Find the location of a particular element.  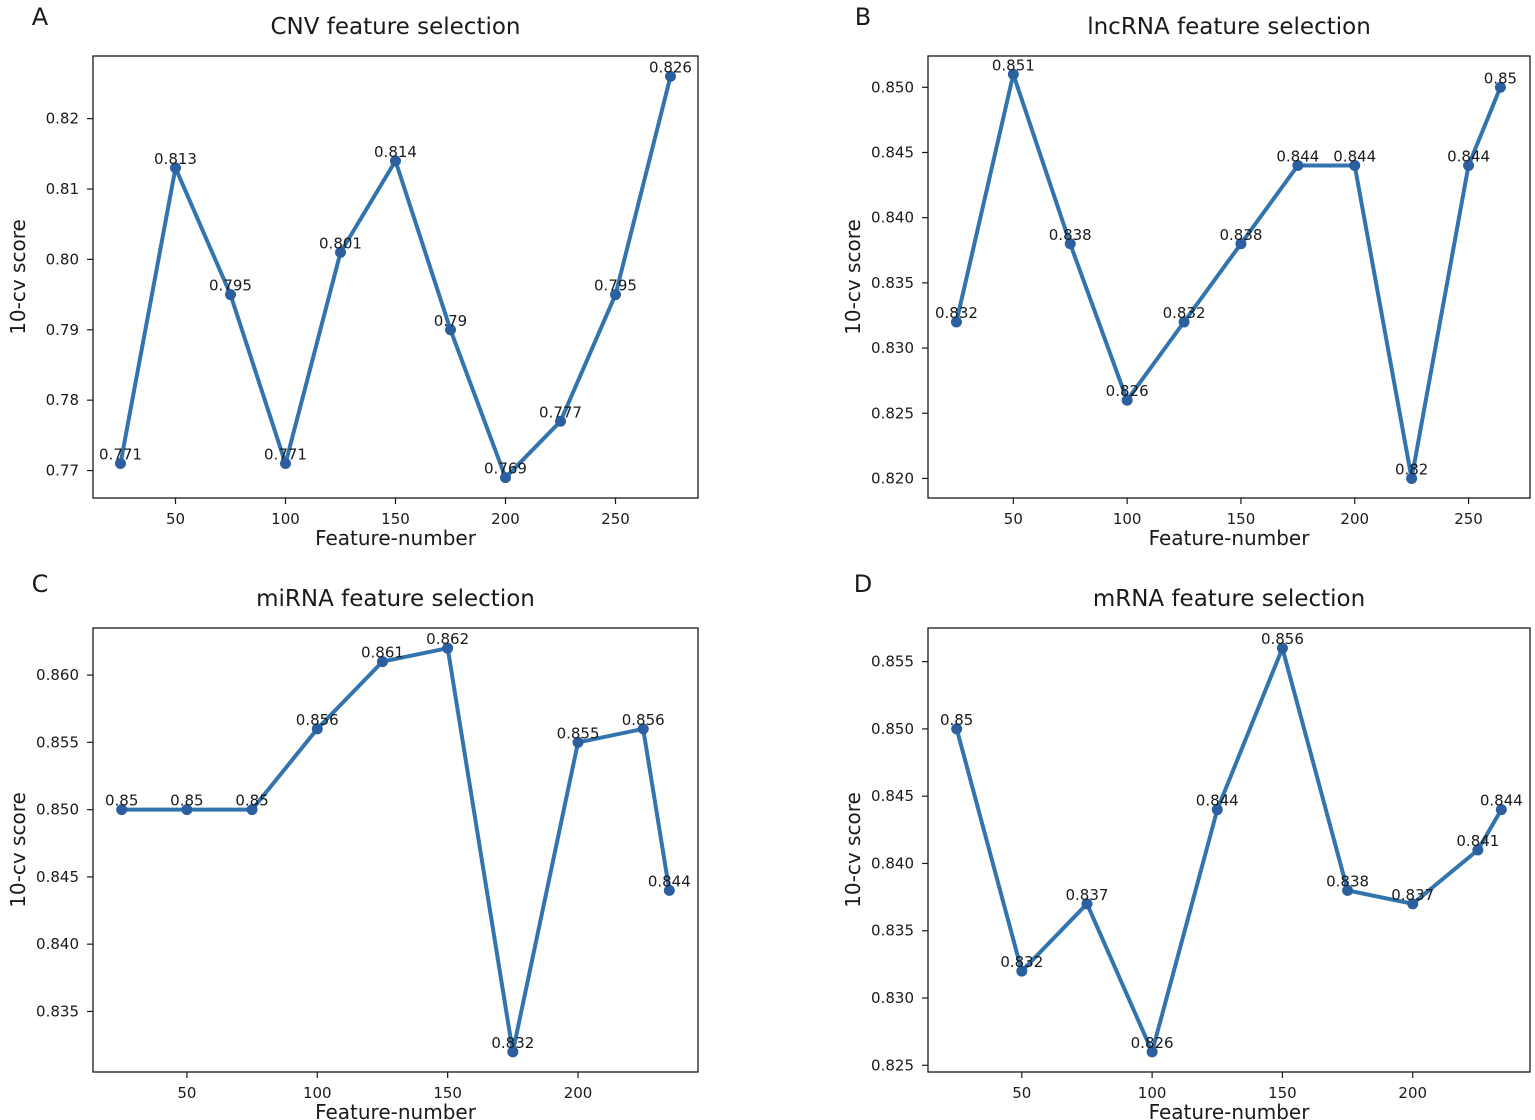

y-tick-label: 0.855 is located at coordinates (892, 662).